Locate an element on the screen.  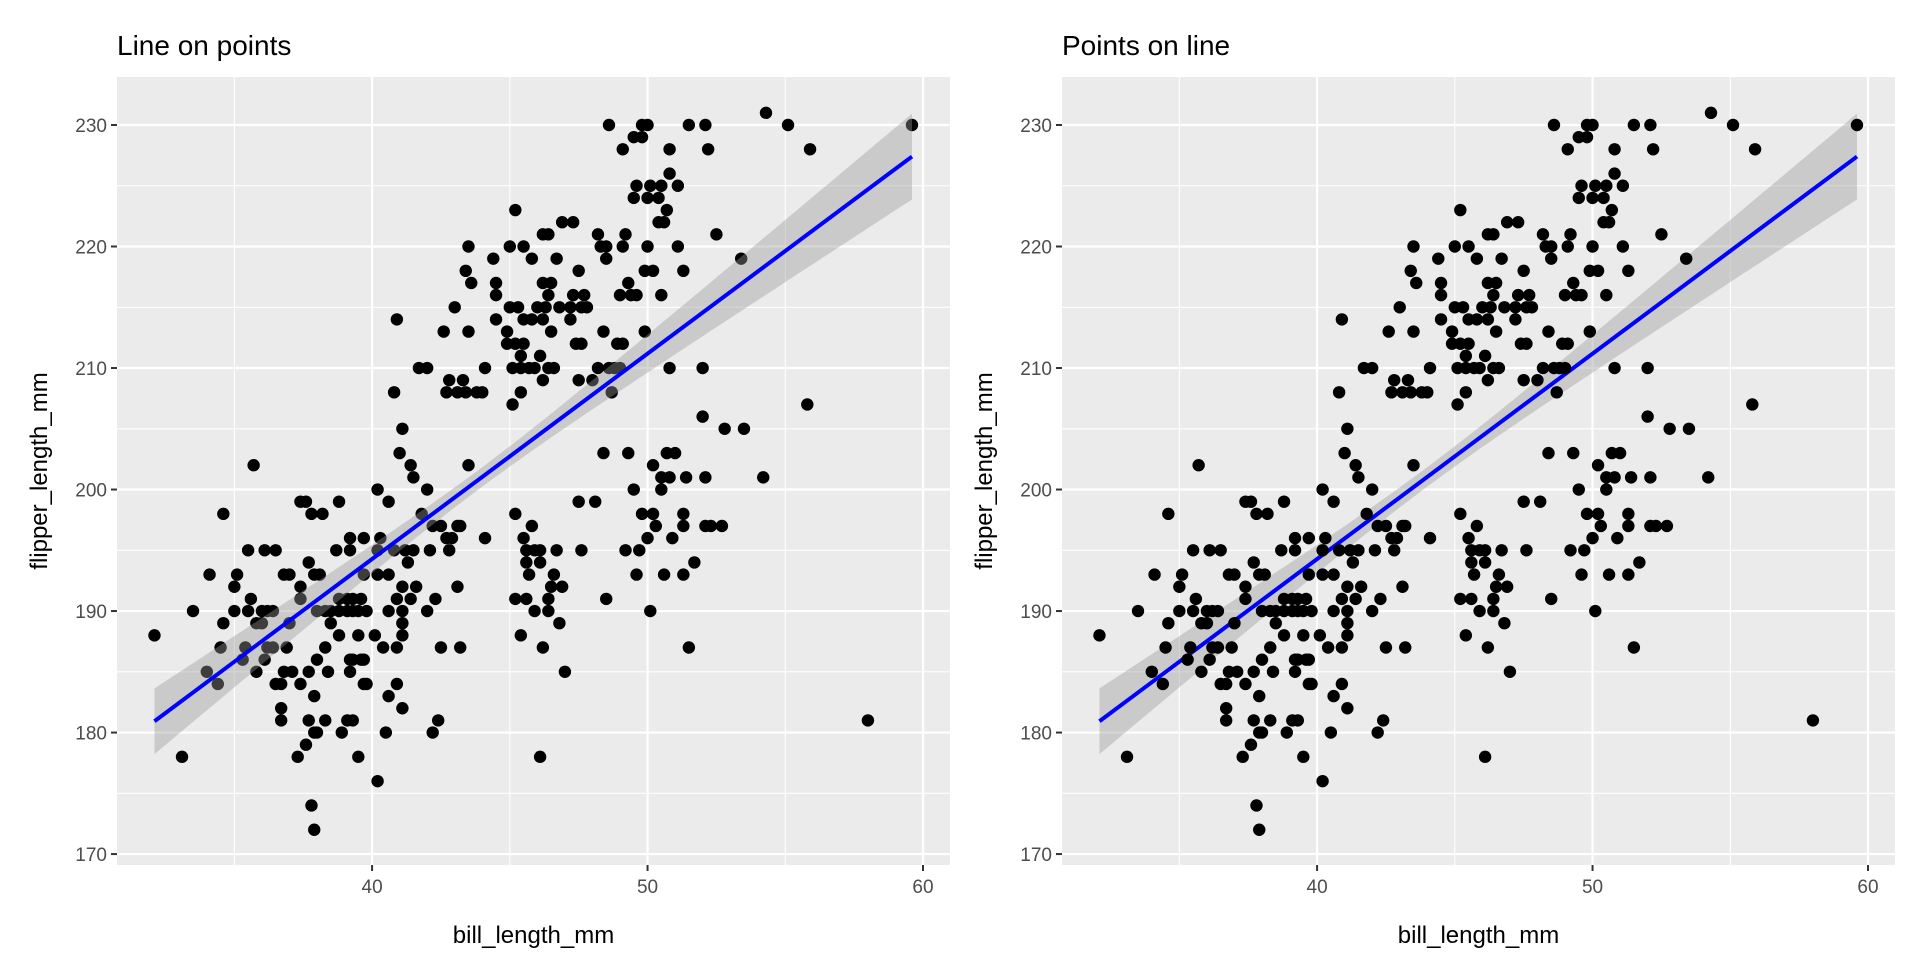
x-axis-title: bill_length_mm is located at coordinates (533, 935).